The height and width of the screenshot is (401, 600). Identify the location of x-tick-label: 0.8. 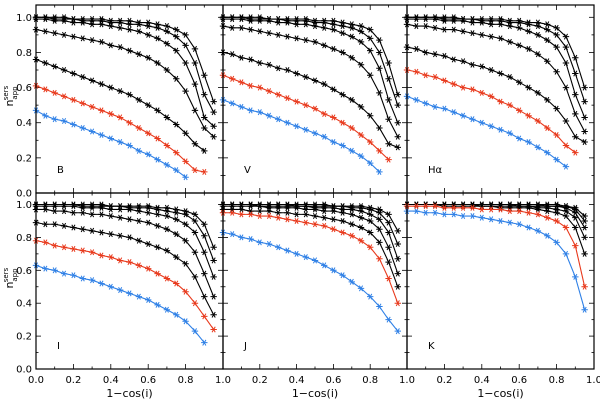
(370, 380).